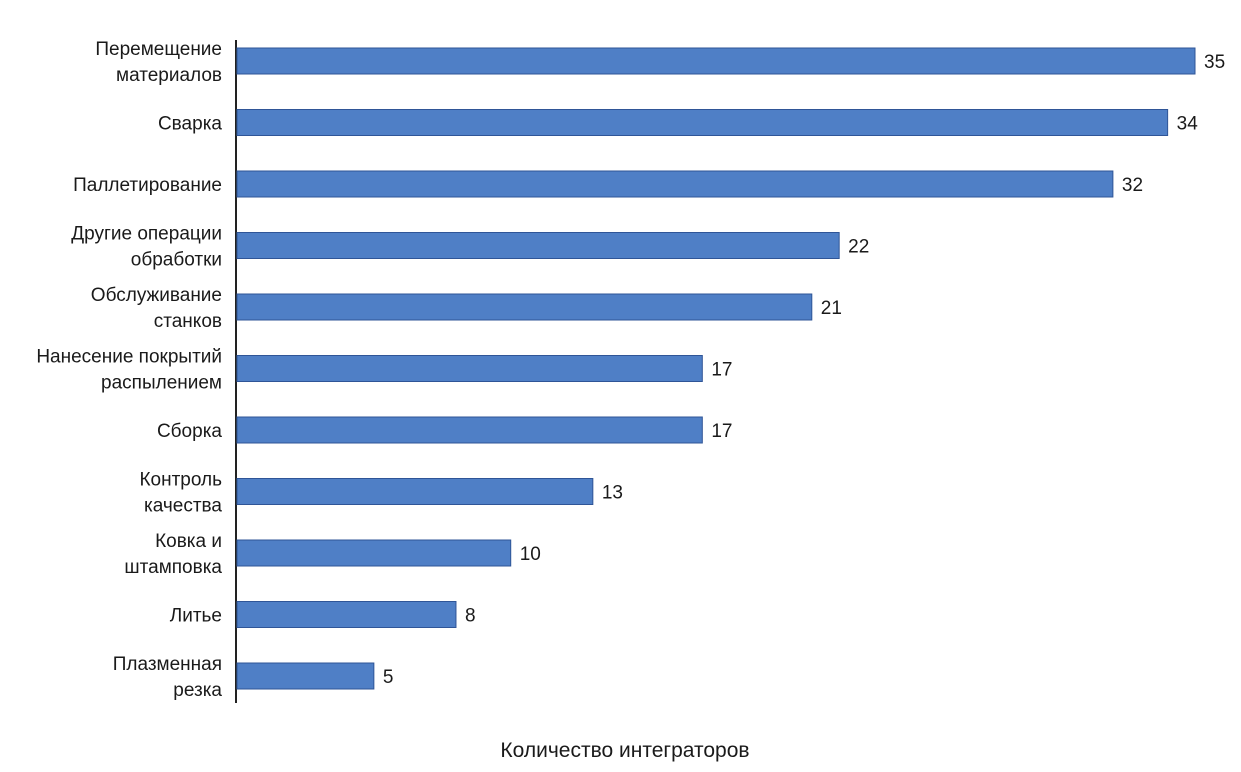 The height and width of the screenshot is (772, 1241). I want to click on category-label: станков, so click(188, 321).